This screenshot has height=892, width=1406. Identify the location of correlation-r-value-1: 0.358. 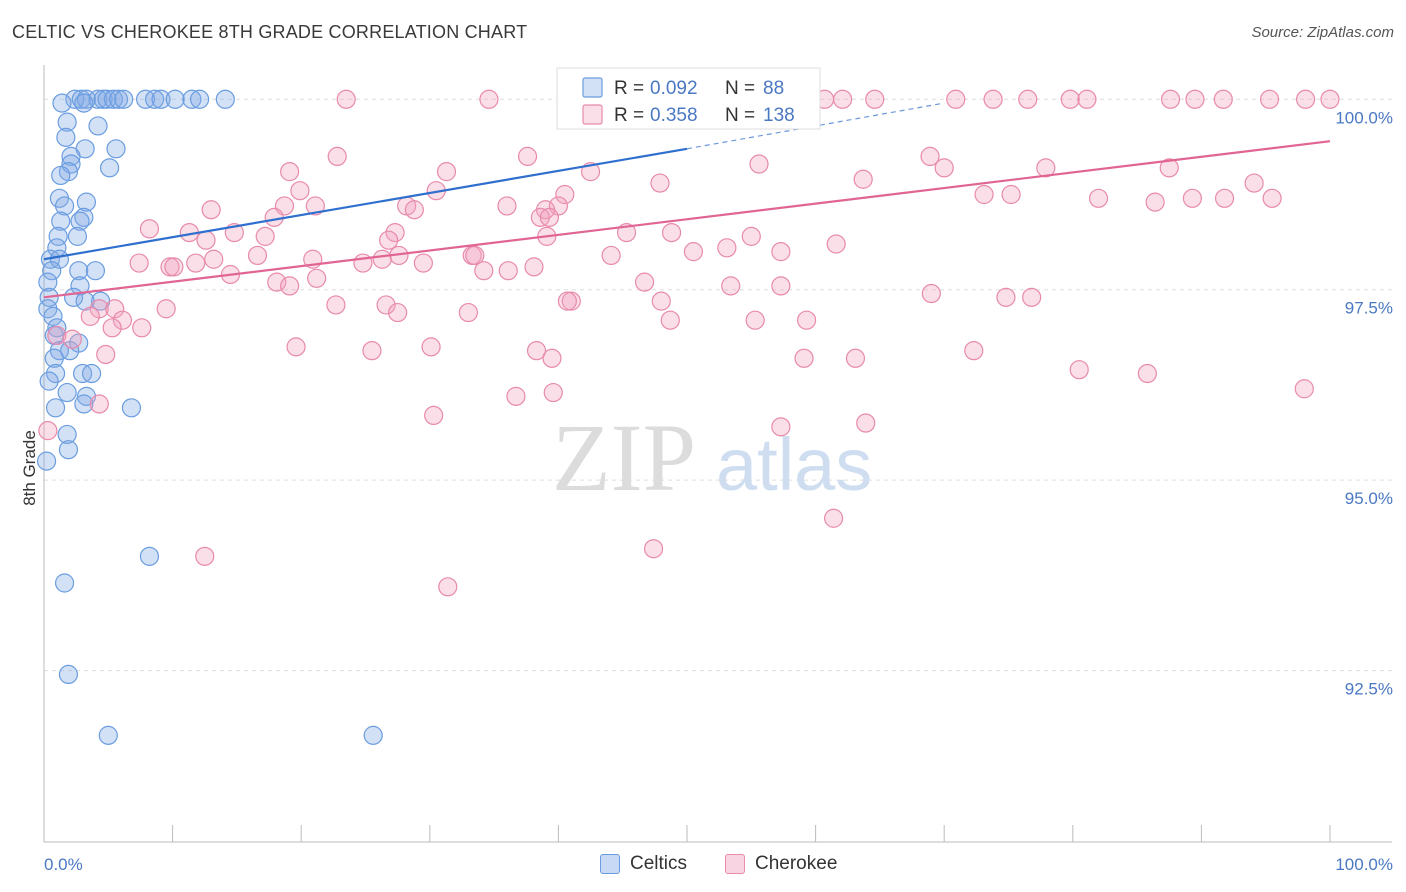
(674, 115).